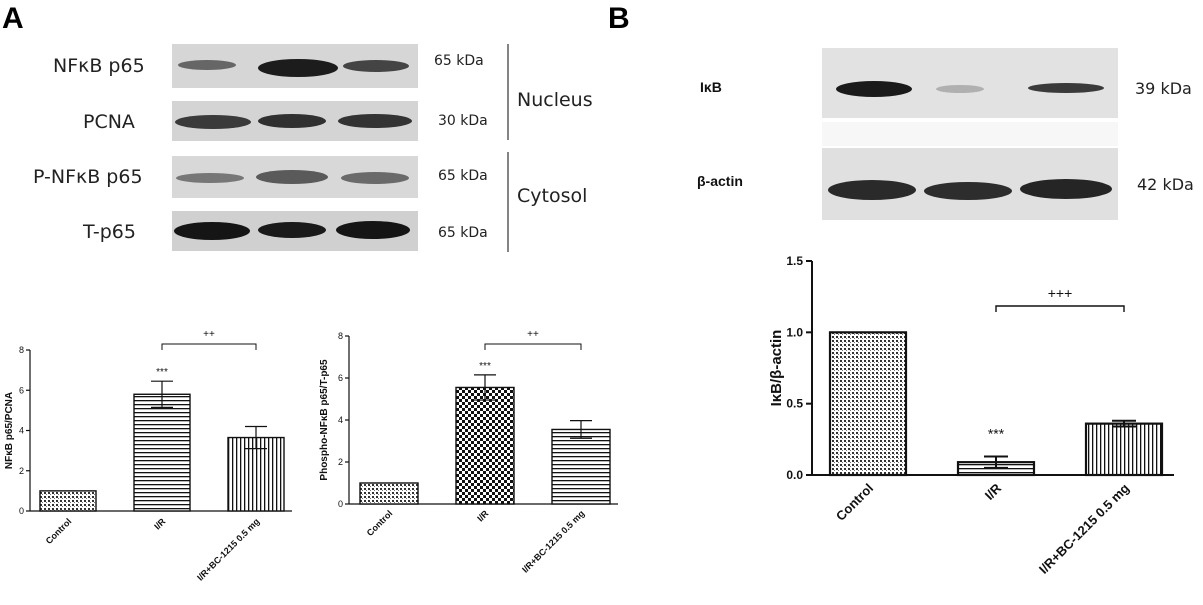 The width and height of the screenshot is (1203, 605). What do you see at coordinates (711, 87) in the screenshot?
I see `blot-label: IκB` at bounding box center [711, 87].